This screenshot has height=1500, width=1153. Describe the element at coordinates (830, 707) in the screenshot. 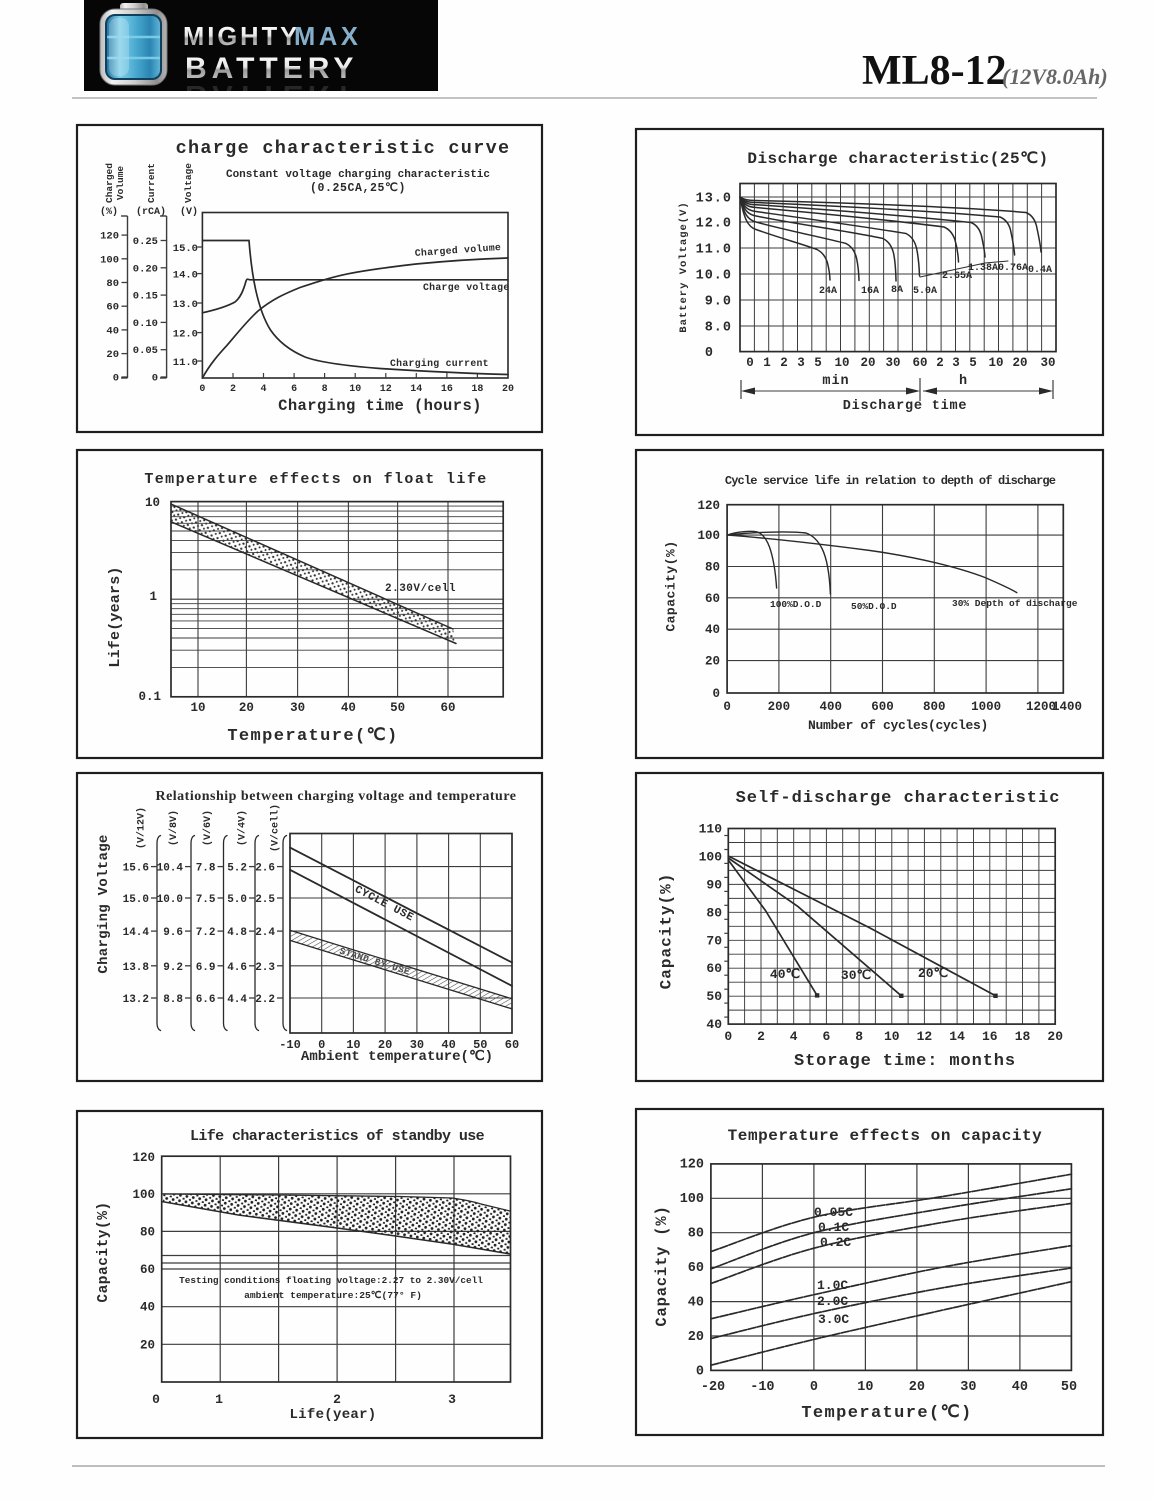

I see `svg-text: 400` at that location.